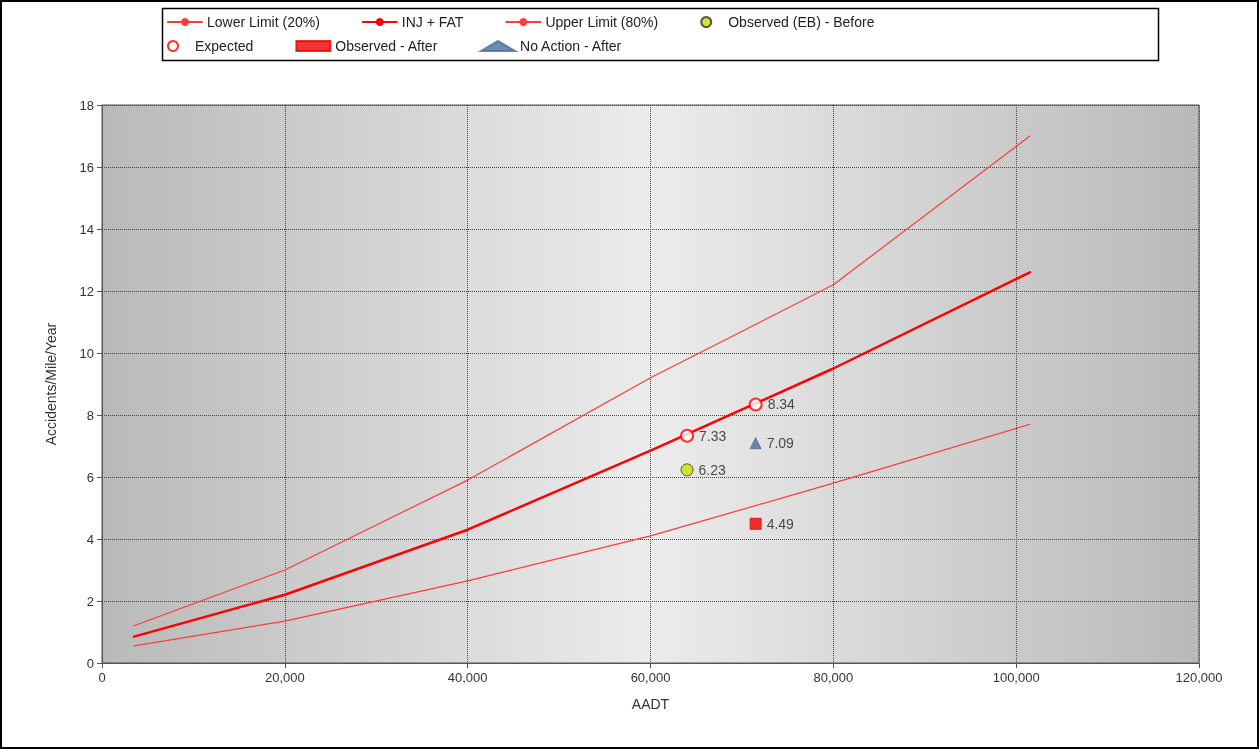 The width and height of the screenshot is (1259, 749). I want to click on x-tick-label: 80,000, so click(833, 677).